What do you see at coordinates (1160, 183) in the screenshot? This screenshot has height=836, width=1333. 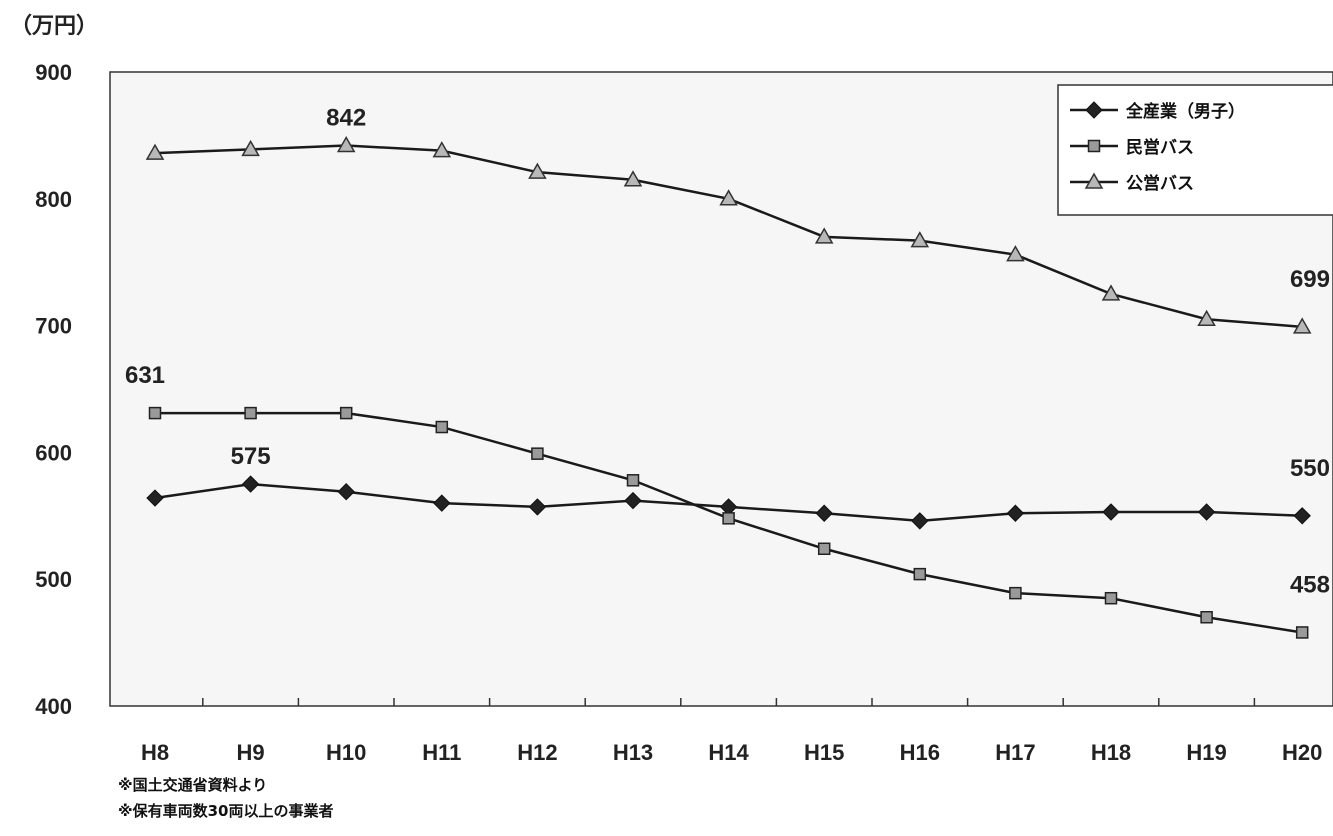 I see `legend-label-3: 公営バス` at bounding box center [1160, 183].